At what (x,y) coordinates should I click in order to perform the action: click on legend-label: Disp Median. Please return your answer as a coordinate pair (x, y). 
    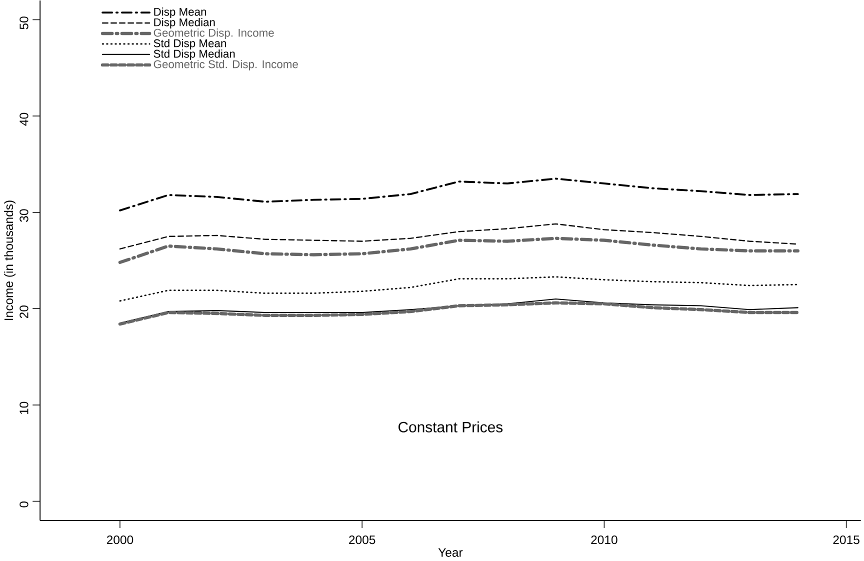
    Looking at the image, I should click on (184, 23).